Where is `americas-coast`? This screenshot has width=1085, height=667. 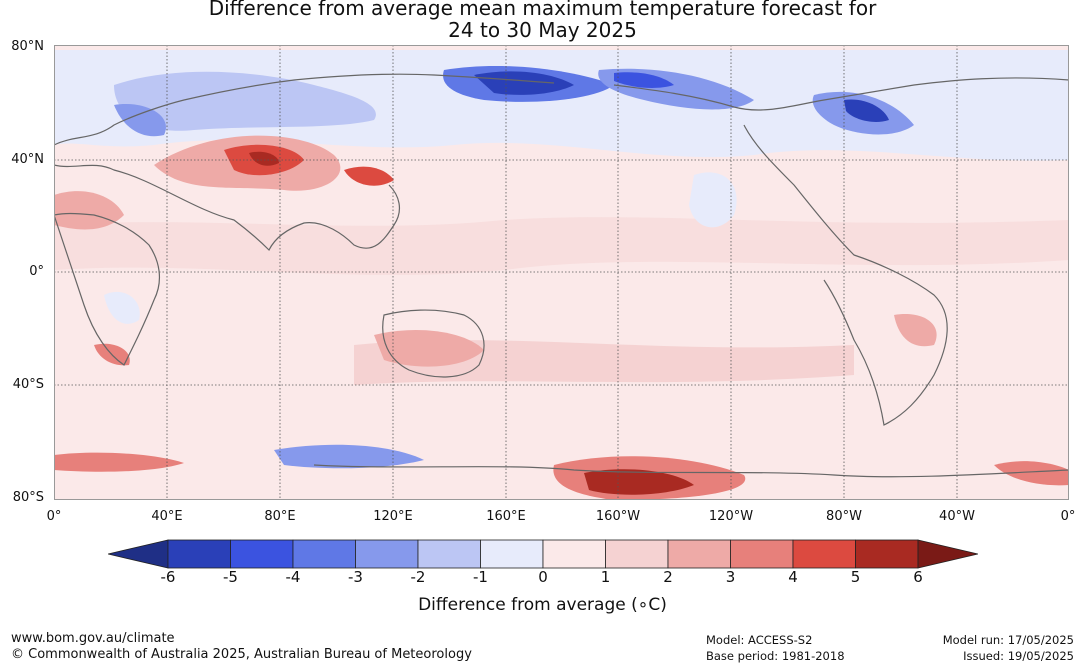 americas-coast is located at coordinates (845, 275).